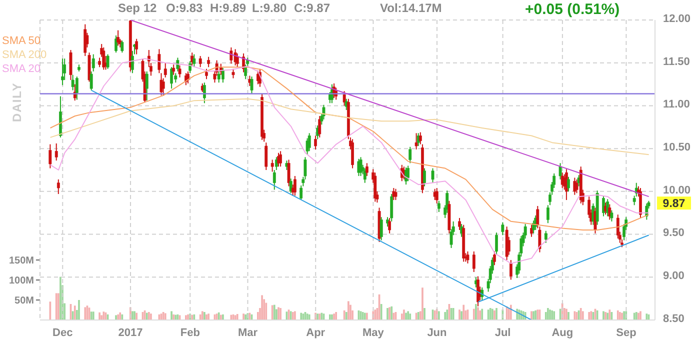 The height and width of the screenshot is (340, 700). What do you see at coordinates (21, 261) in the screenshot?
I see `y2-tick-label: 150M` at bounding box center [21, 261].